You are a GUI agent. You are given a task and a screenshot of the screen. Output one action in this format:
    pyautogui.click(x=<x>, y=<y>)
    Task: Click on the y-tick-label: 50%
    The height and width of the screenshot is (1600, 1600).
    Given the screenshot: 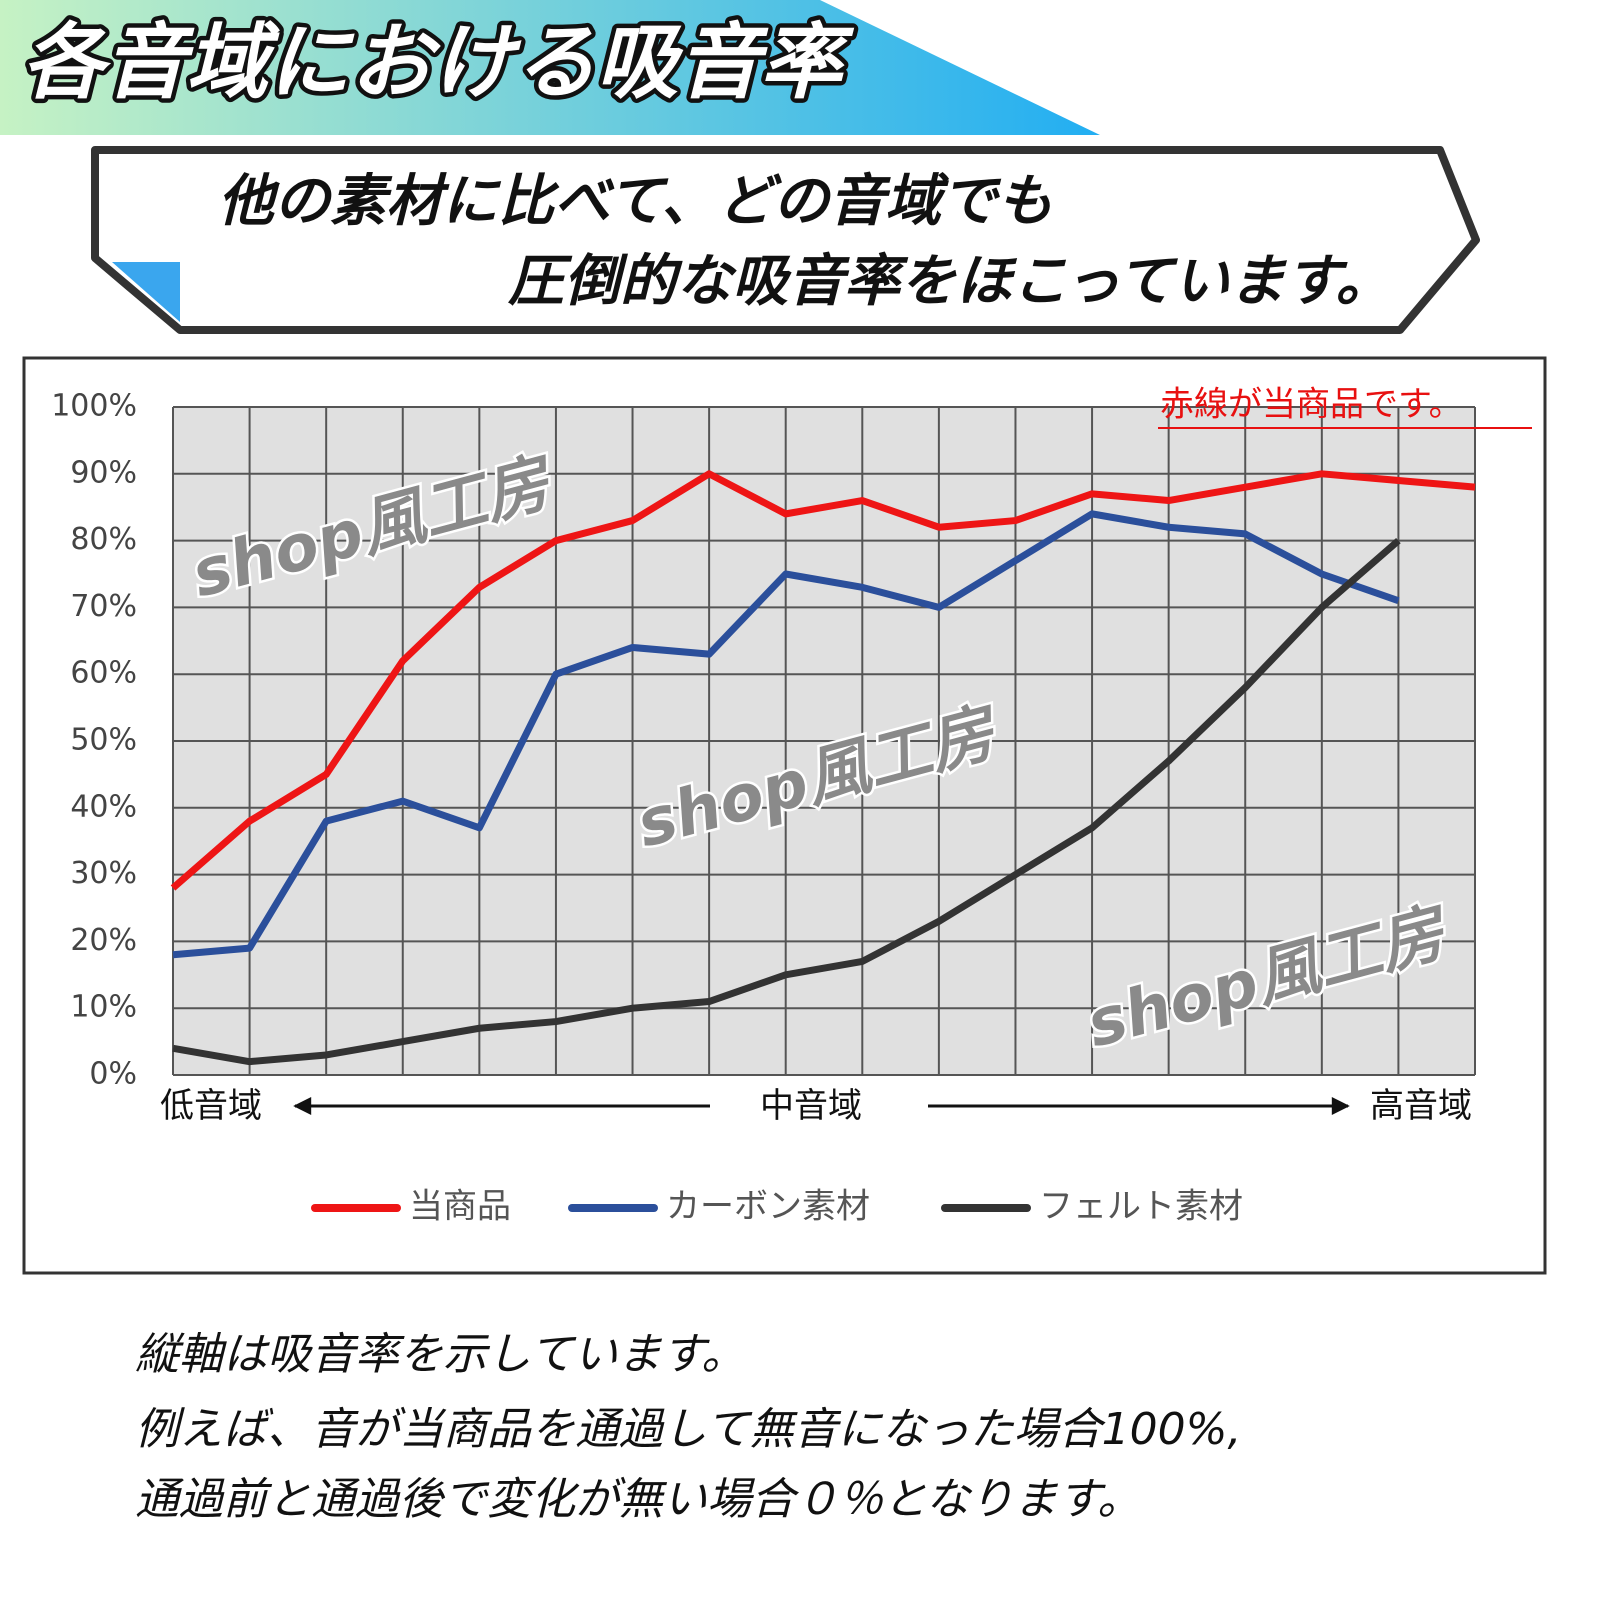 What is the action you would take?
    pyautogui.click(x=103, y=740)
    